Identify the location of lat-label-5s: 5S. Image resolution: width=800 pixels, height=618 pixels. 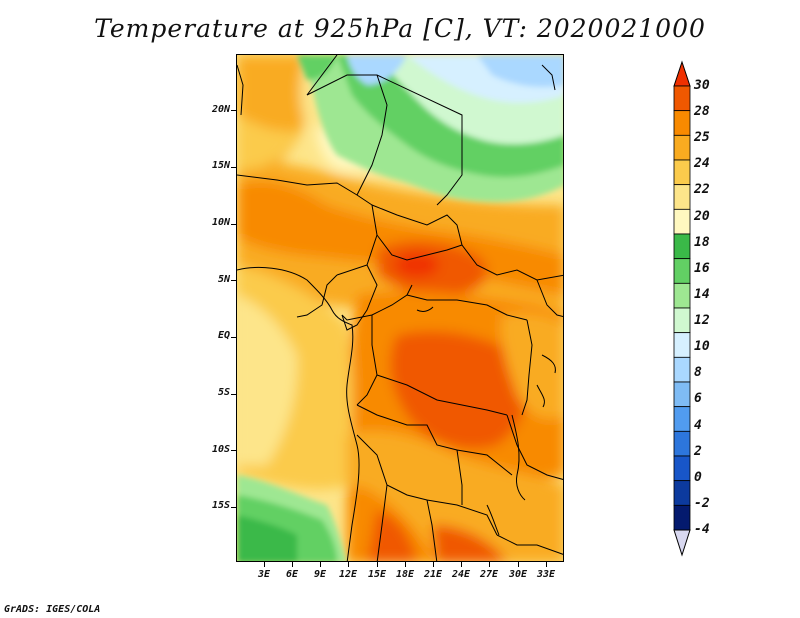
(223, 392).